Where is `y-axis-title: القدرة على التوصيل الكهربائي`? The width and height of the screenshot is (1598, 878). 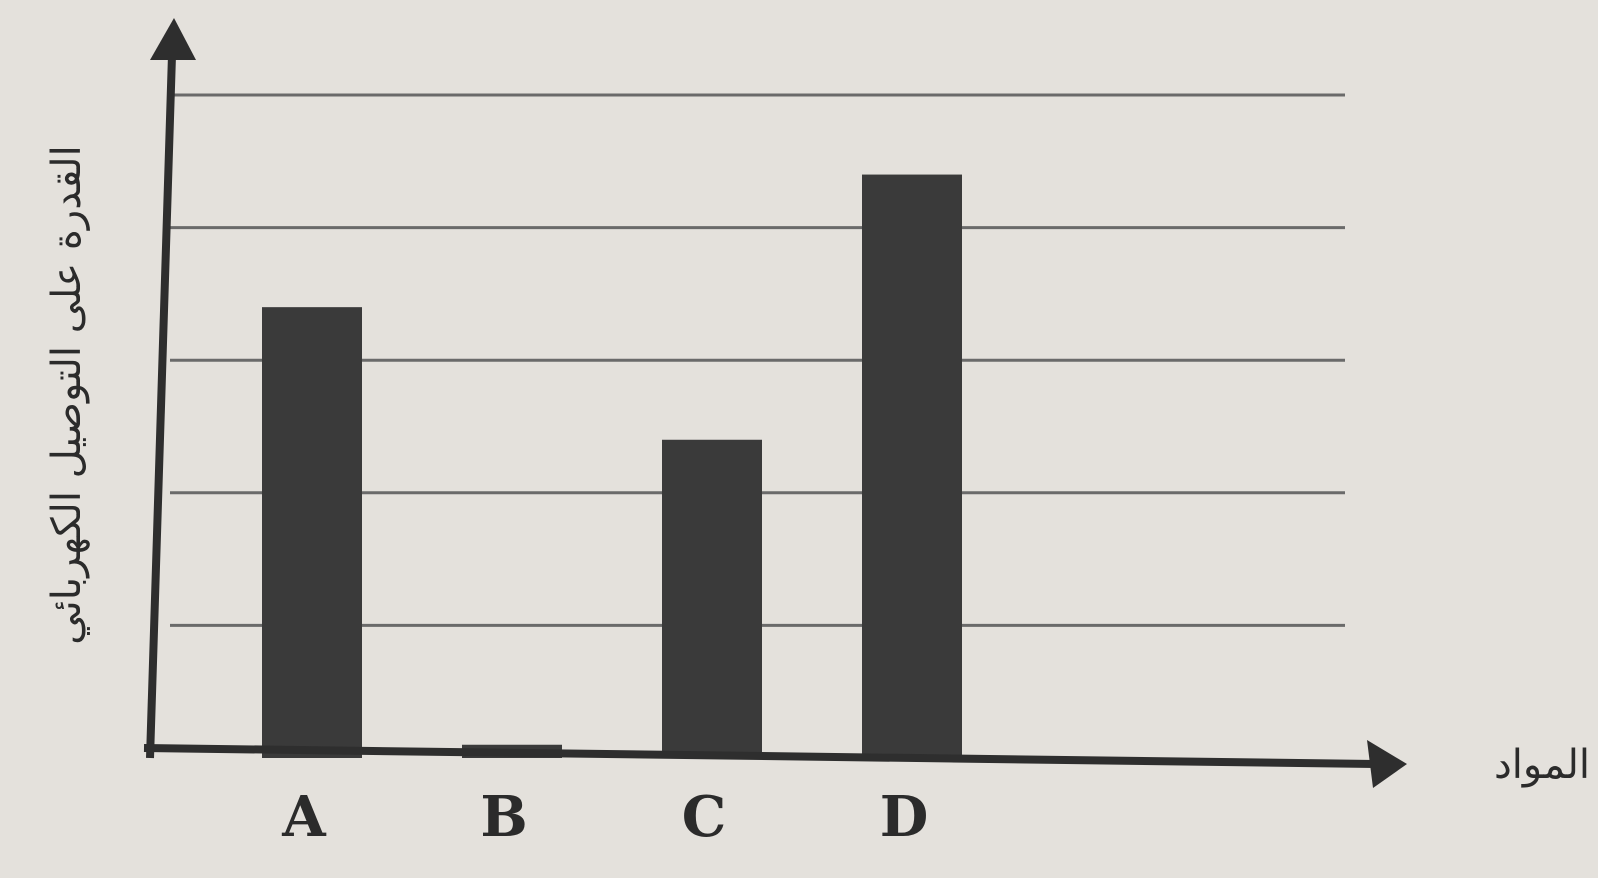
y-axis-title: القدرة على التوصيل الكهربائي is located at coordinates (67, 394).